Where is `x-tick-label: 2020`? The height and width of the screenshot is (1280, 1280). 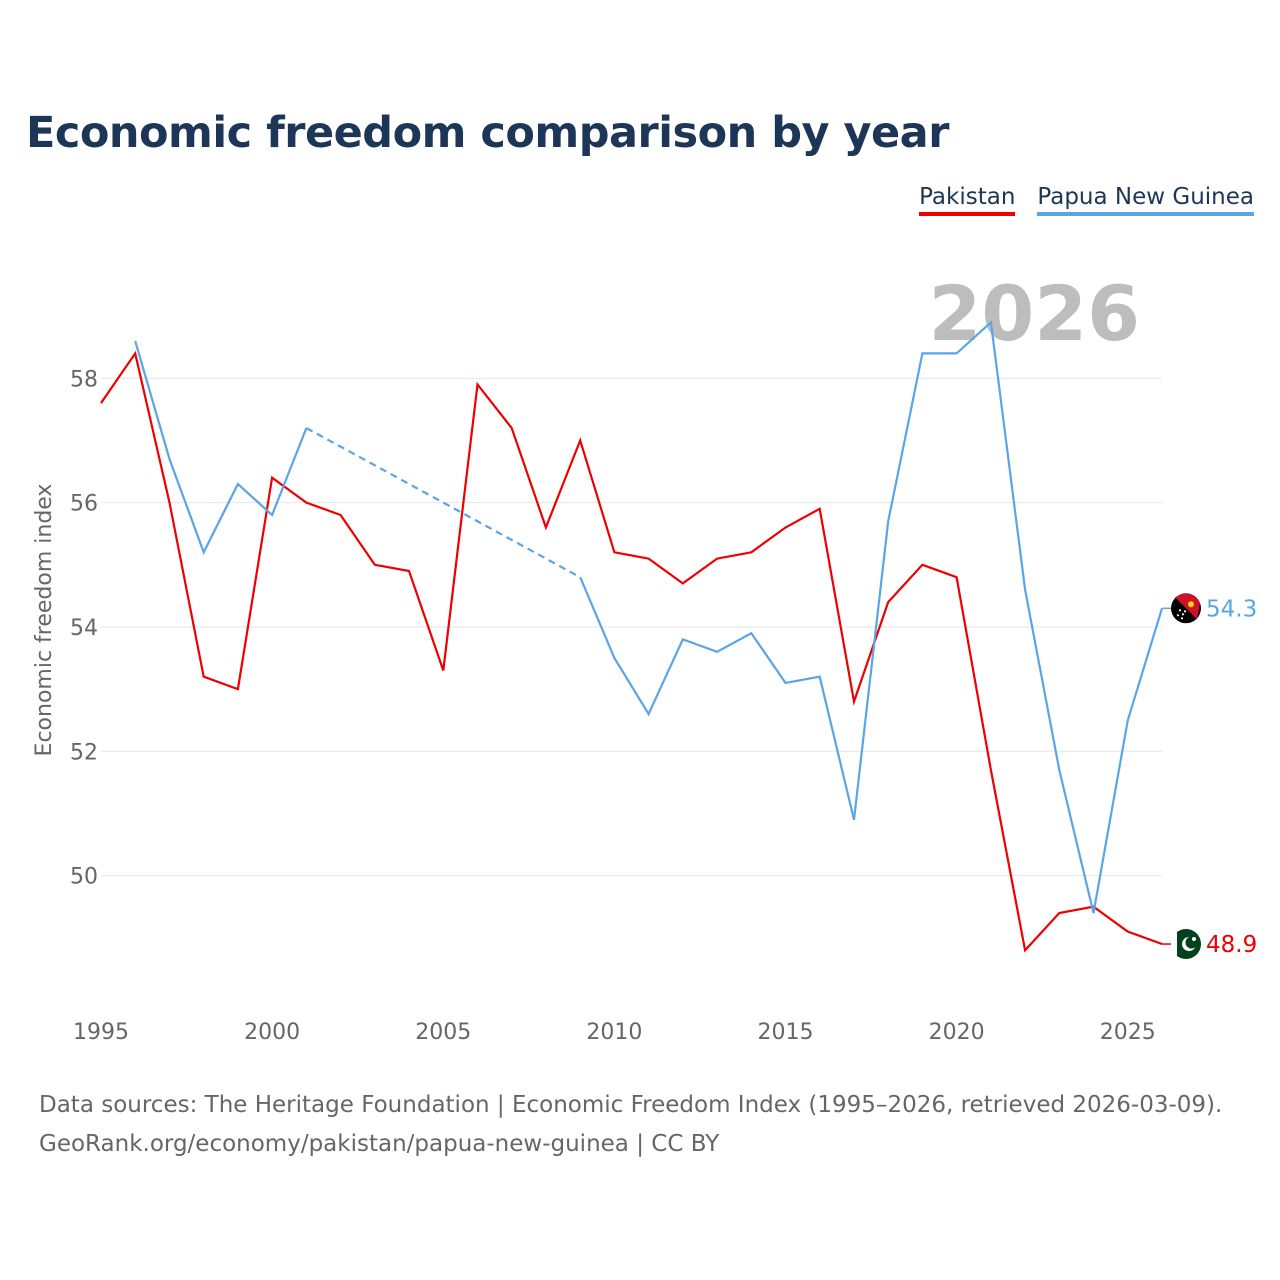 x-tick-label: 2020 is located at coordinates (957, 1032).